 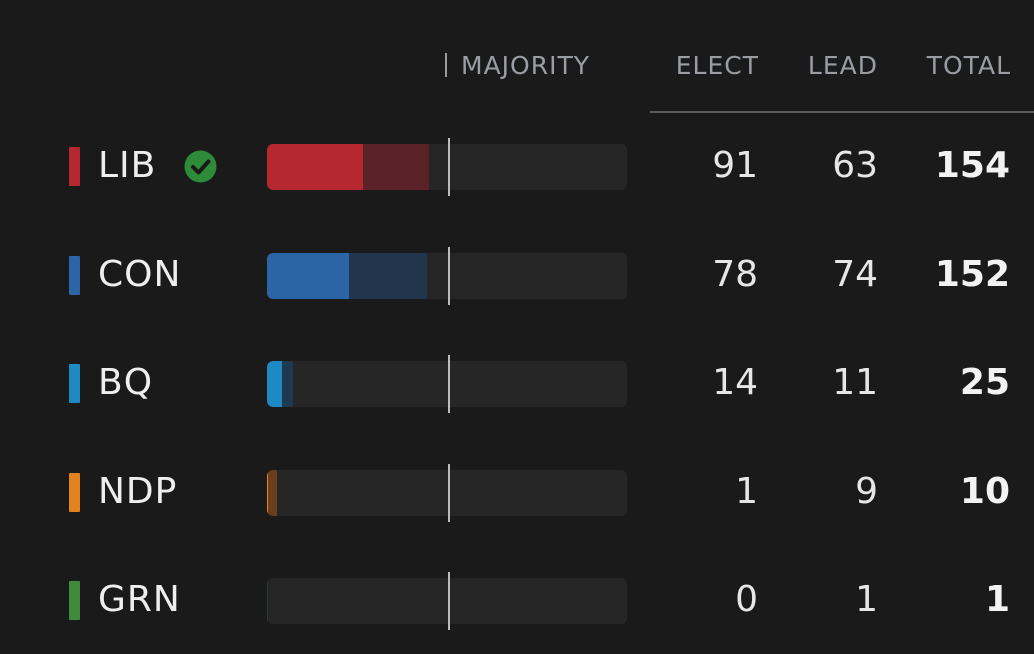 I want to click on party-row-grn: GRN 0 1 1, so click(x=517, y=602).